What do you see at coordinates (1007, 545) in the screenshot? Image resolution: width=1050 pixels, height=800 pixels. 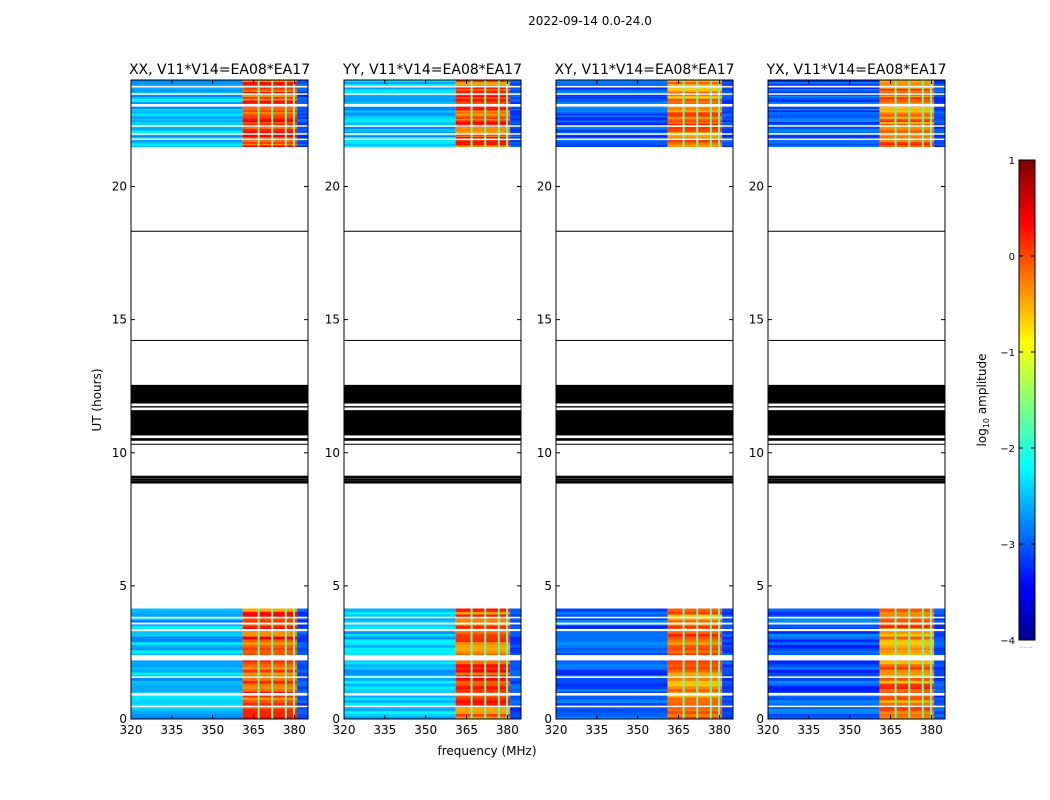 I see `colorbar-tick-label: −3` at bounding box center [1007, 545].